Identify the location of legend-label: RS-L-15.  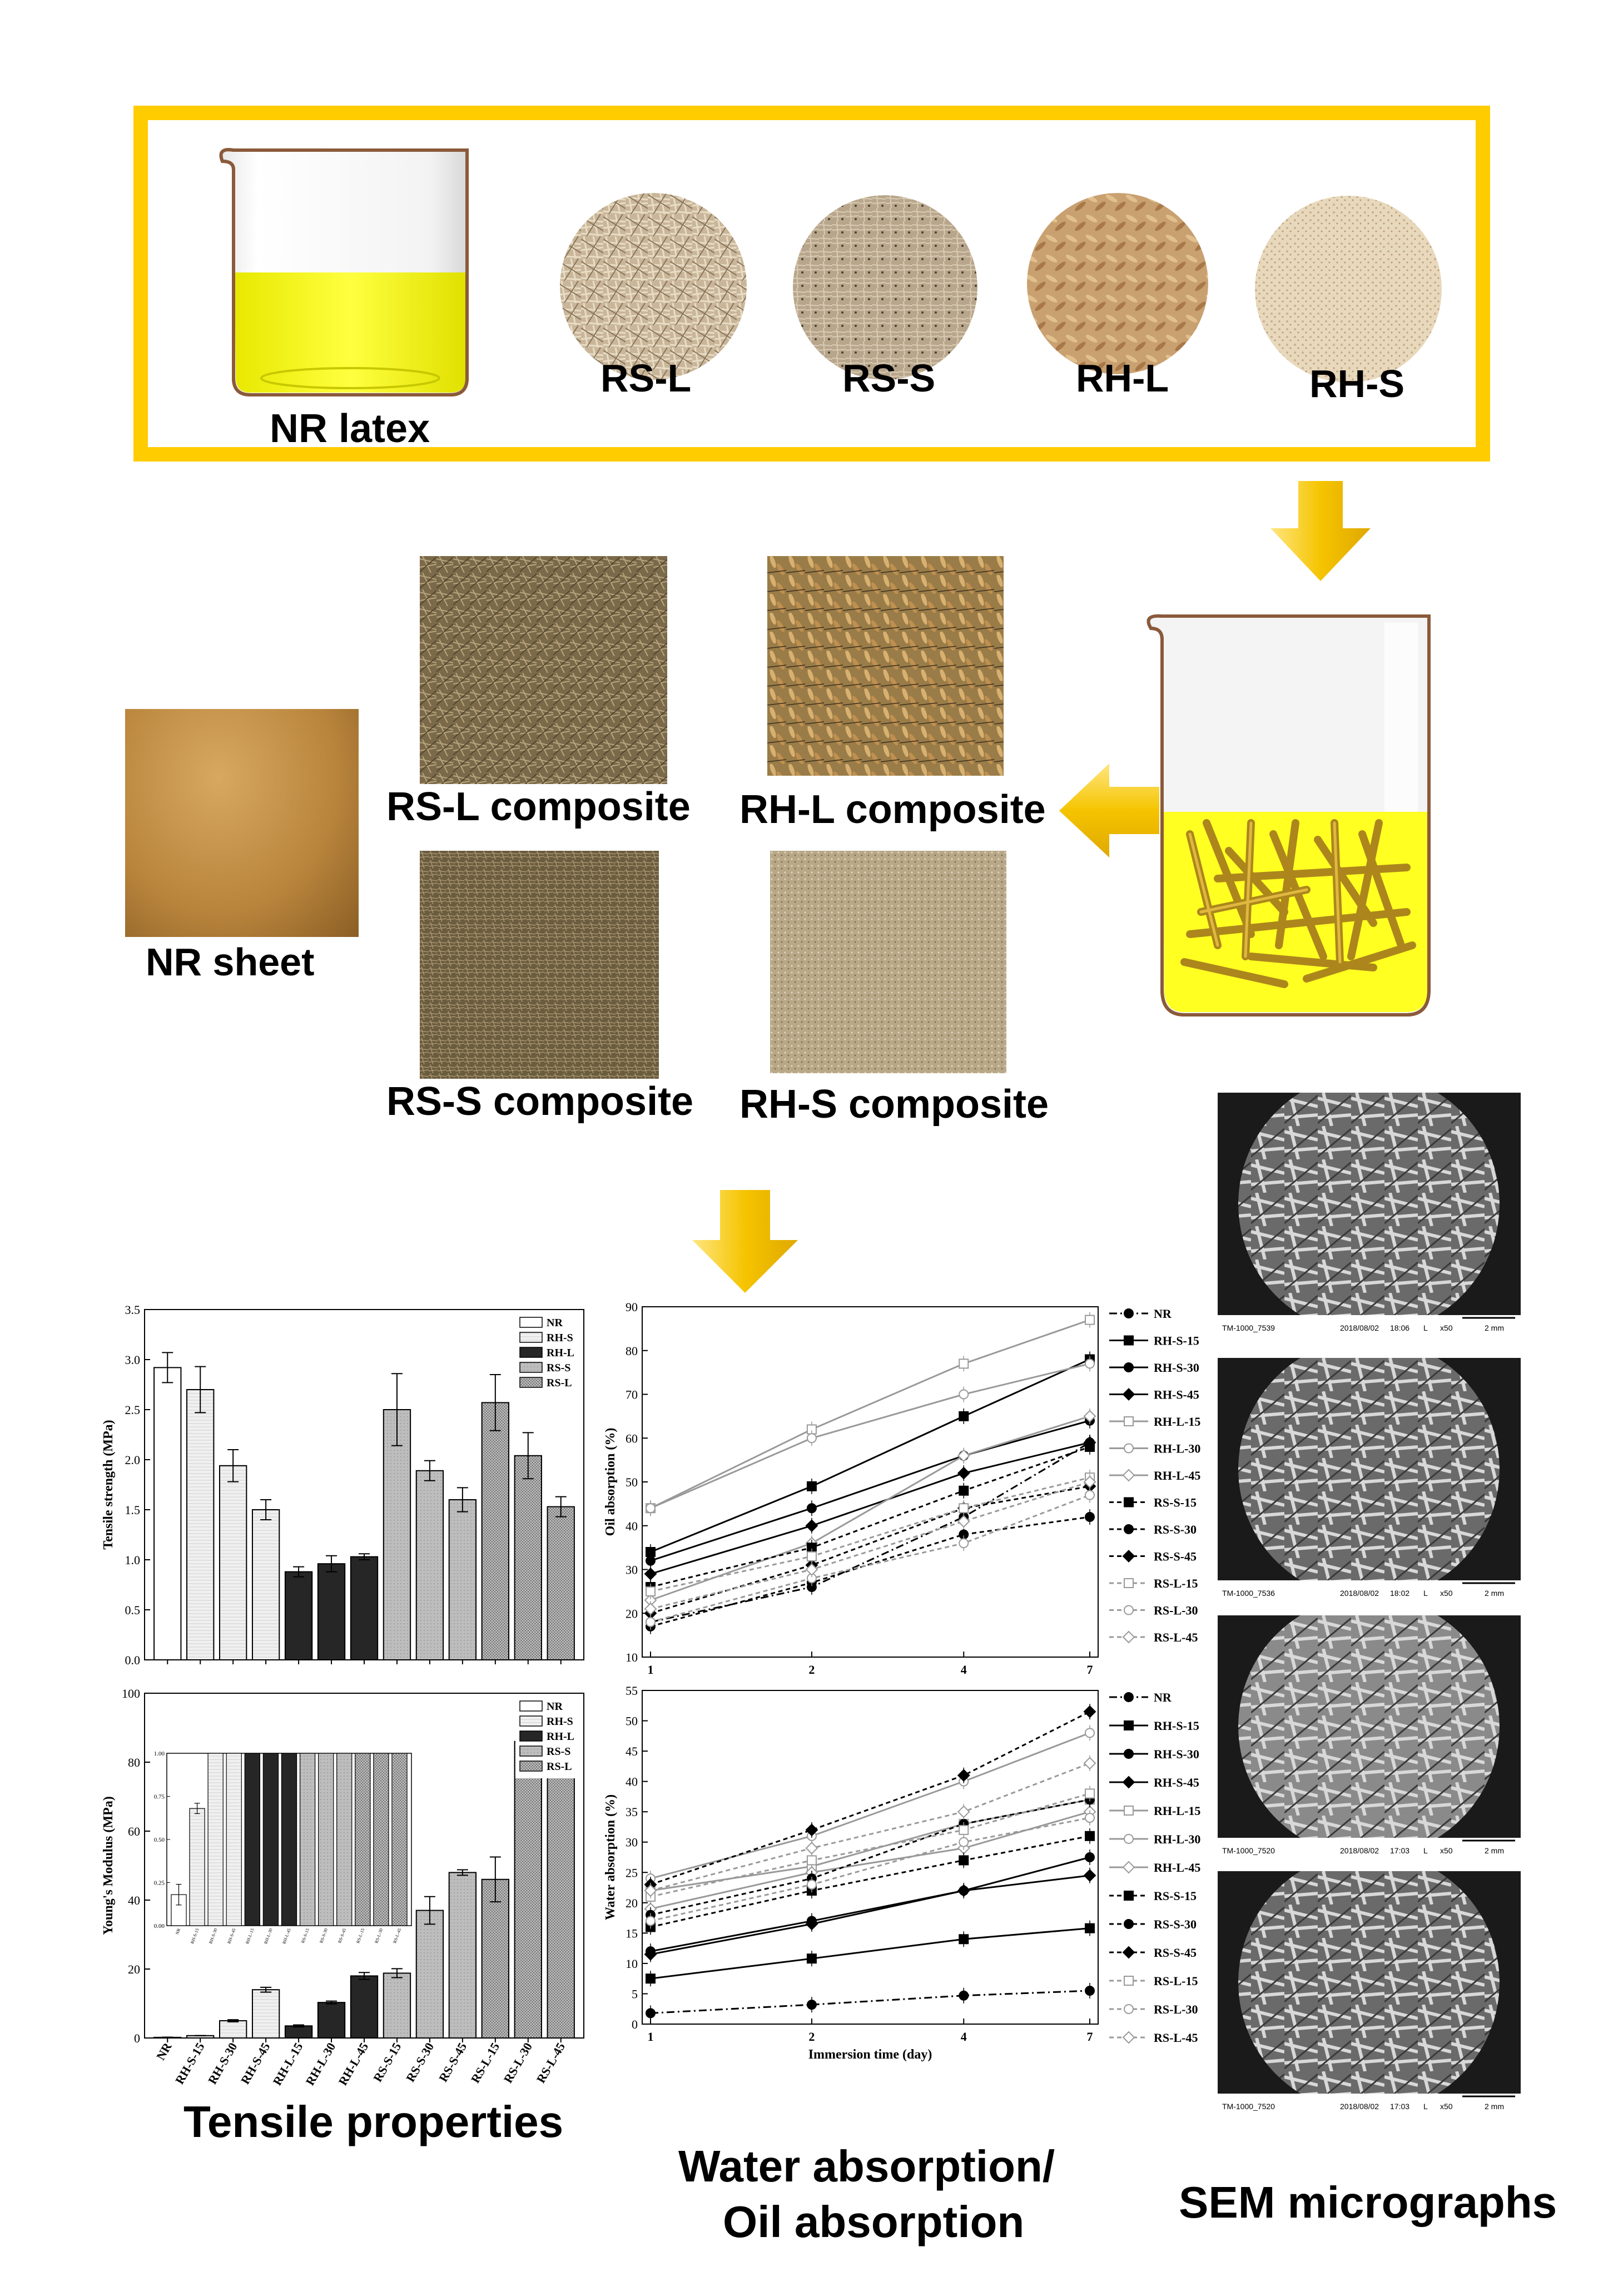
(1176, 1981).